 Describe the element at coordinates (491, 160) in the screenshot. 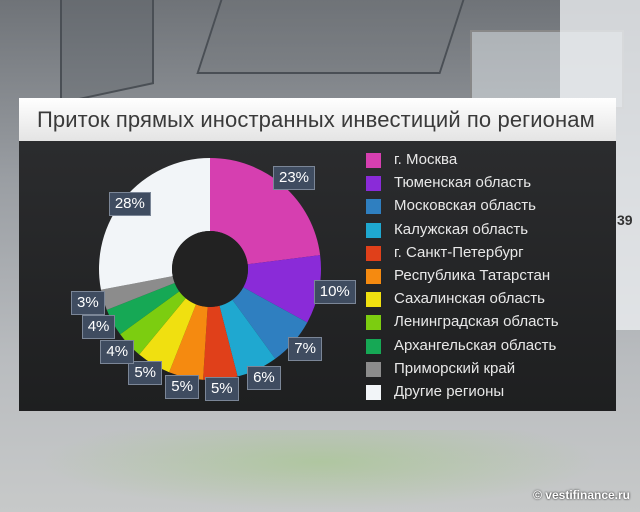

I see `legend-item: г. Москва` at that location.